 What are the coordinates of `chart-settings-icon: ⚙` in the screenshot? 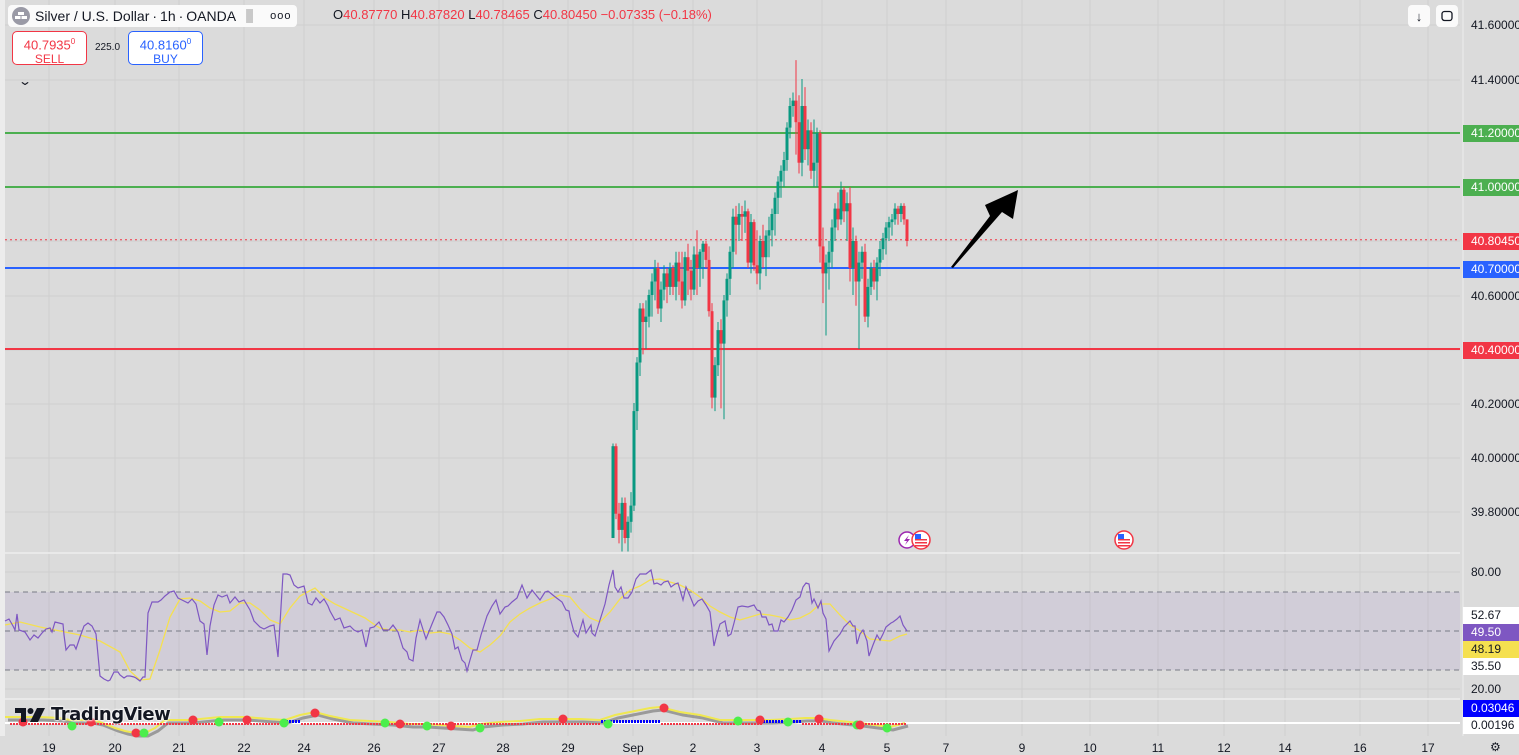 It's located at (1495, 747).